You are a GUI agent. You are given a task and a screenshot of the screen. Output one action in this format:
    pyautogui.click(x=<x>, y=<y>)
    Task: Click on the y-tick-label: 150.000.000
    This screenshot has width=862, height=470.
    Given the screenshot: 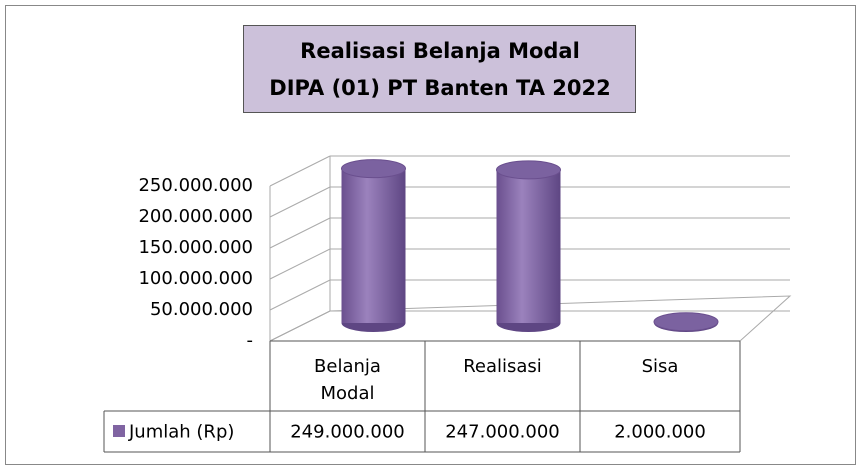 What is the action you would take?
    pyautogui.click(x=195, y=247)
    